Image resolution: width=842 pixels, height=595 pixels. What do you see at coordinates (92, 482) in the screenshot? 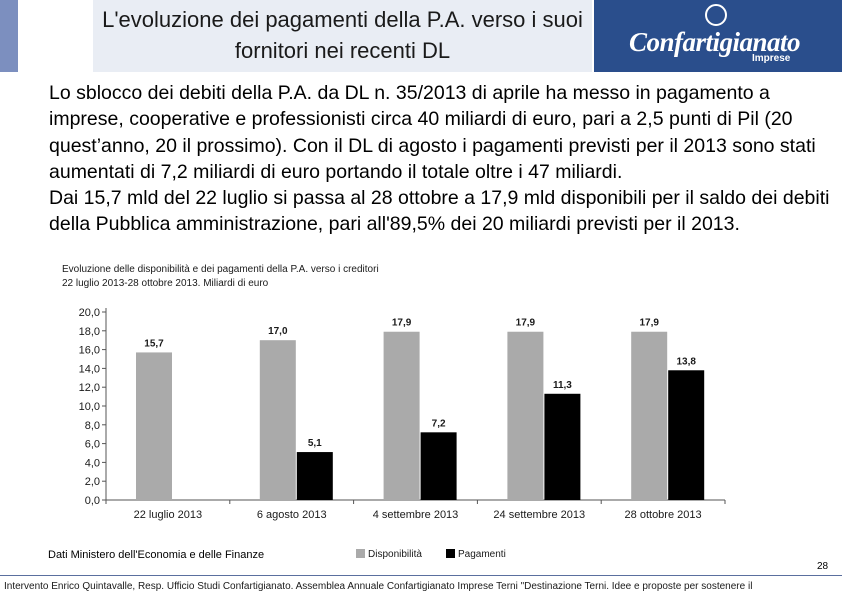
I see `y-tick-label: 2,0` at bounding box center [92, 482].